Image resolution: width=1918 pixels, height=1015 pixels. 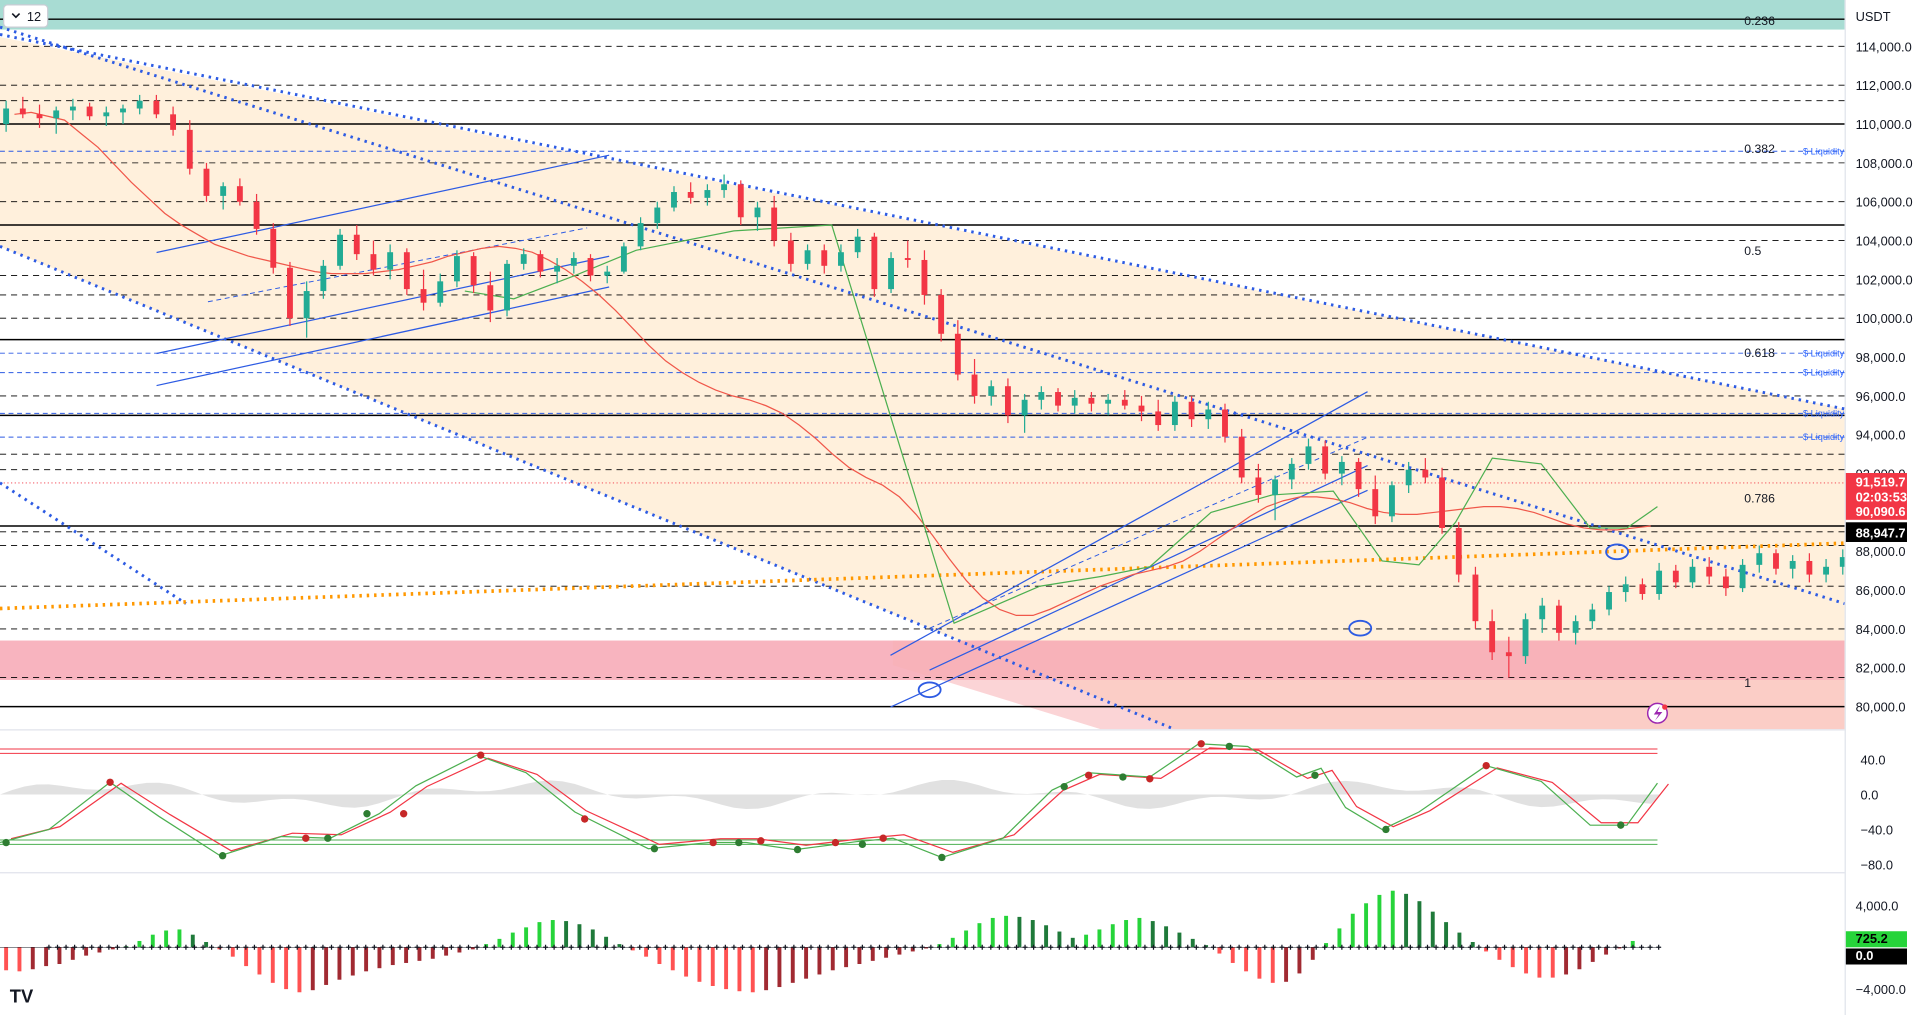 I want to click on histogram-pane, so click(x=831, y=941).